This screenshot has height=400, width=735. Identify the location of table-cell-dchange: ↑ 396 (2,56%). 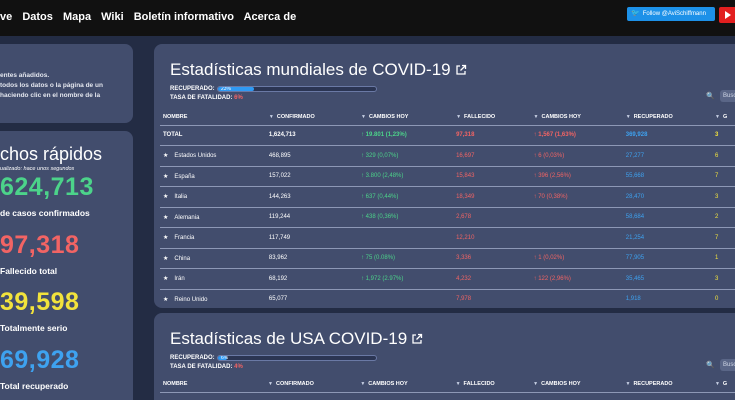
(579, 176).